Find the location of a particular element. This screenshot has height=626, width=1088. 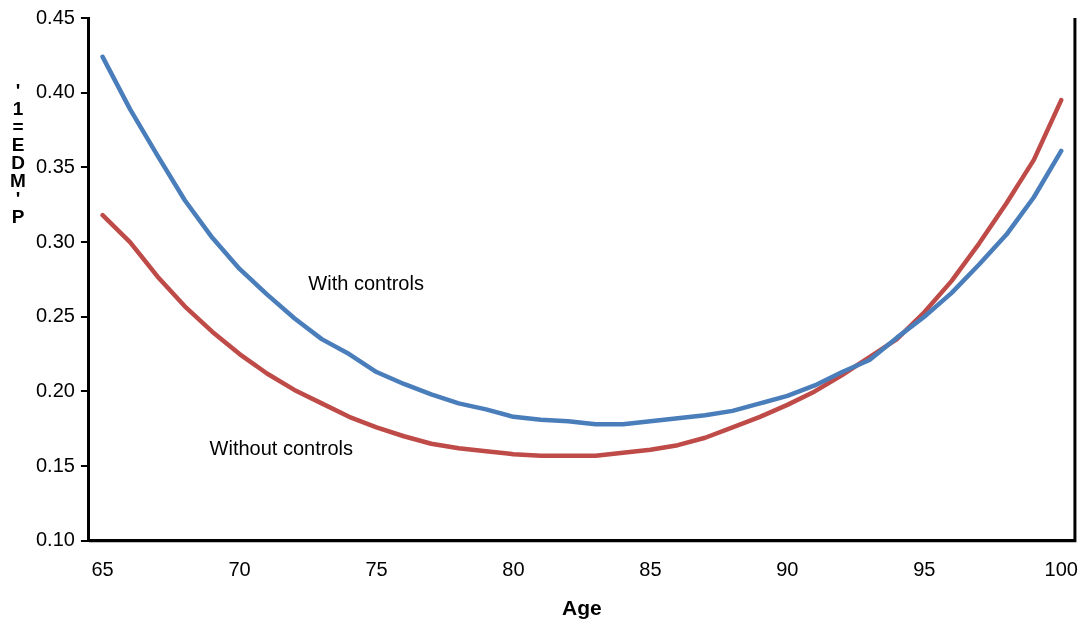

y-tick-label: 0.10 is located at coordinates (55, 539).